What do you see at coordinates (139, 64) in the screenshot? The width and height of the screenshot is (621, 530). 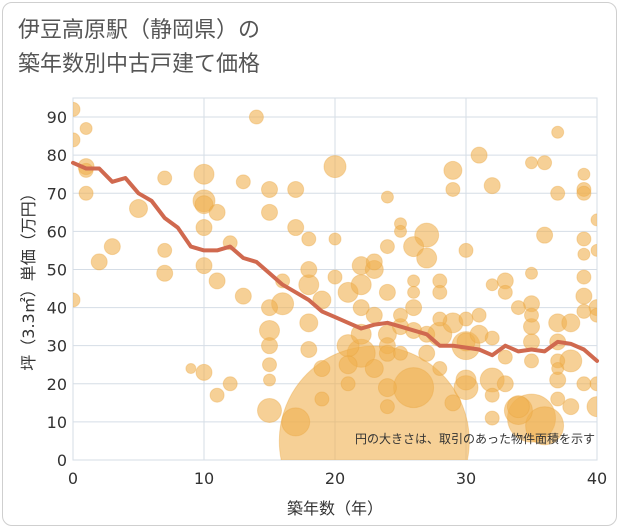 I see `chart-title-line2: 築年数別中古戸建て価格` at bounding box center [139, 64].